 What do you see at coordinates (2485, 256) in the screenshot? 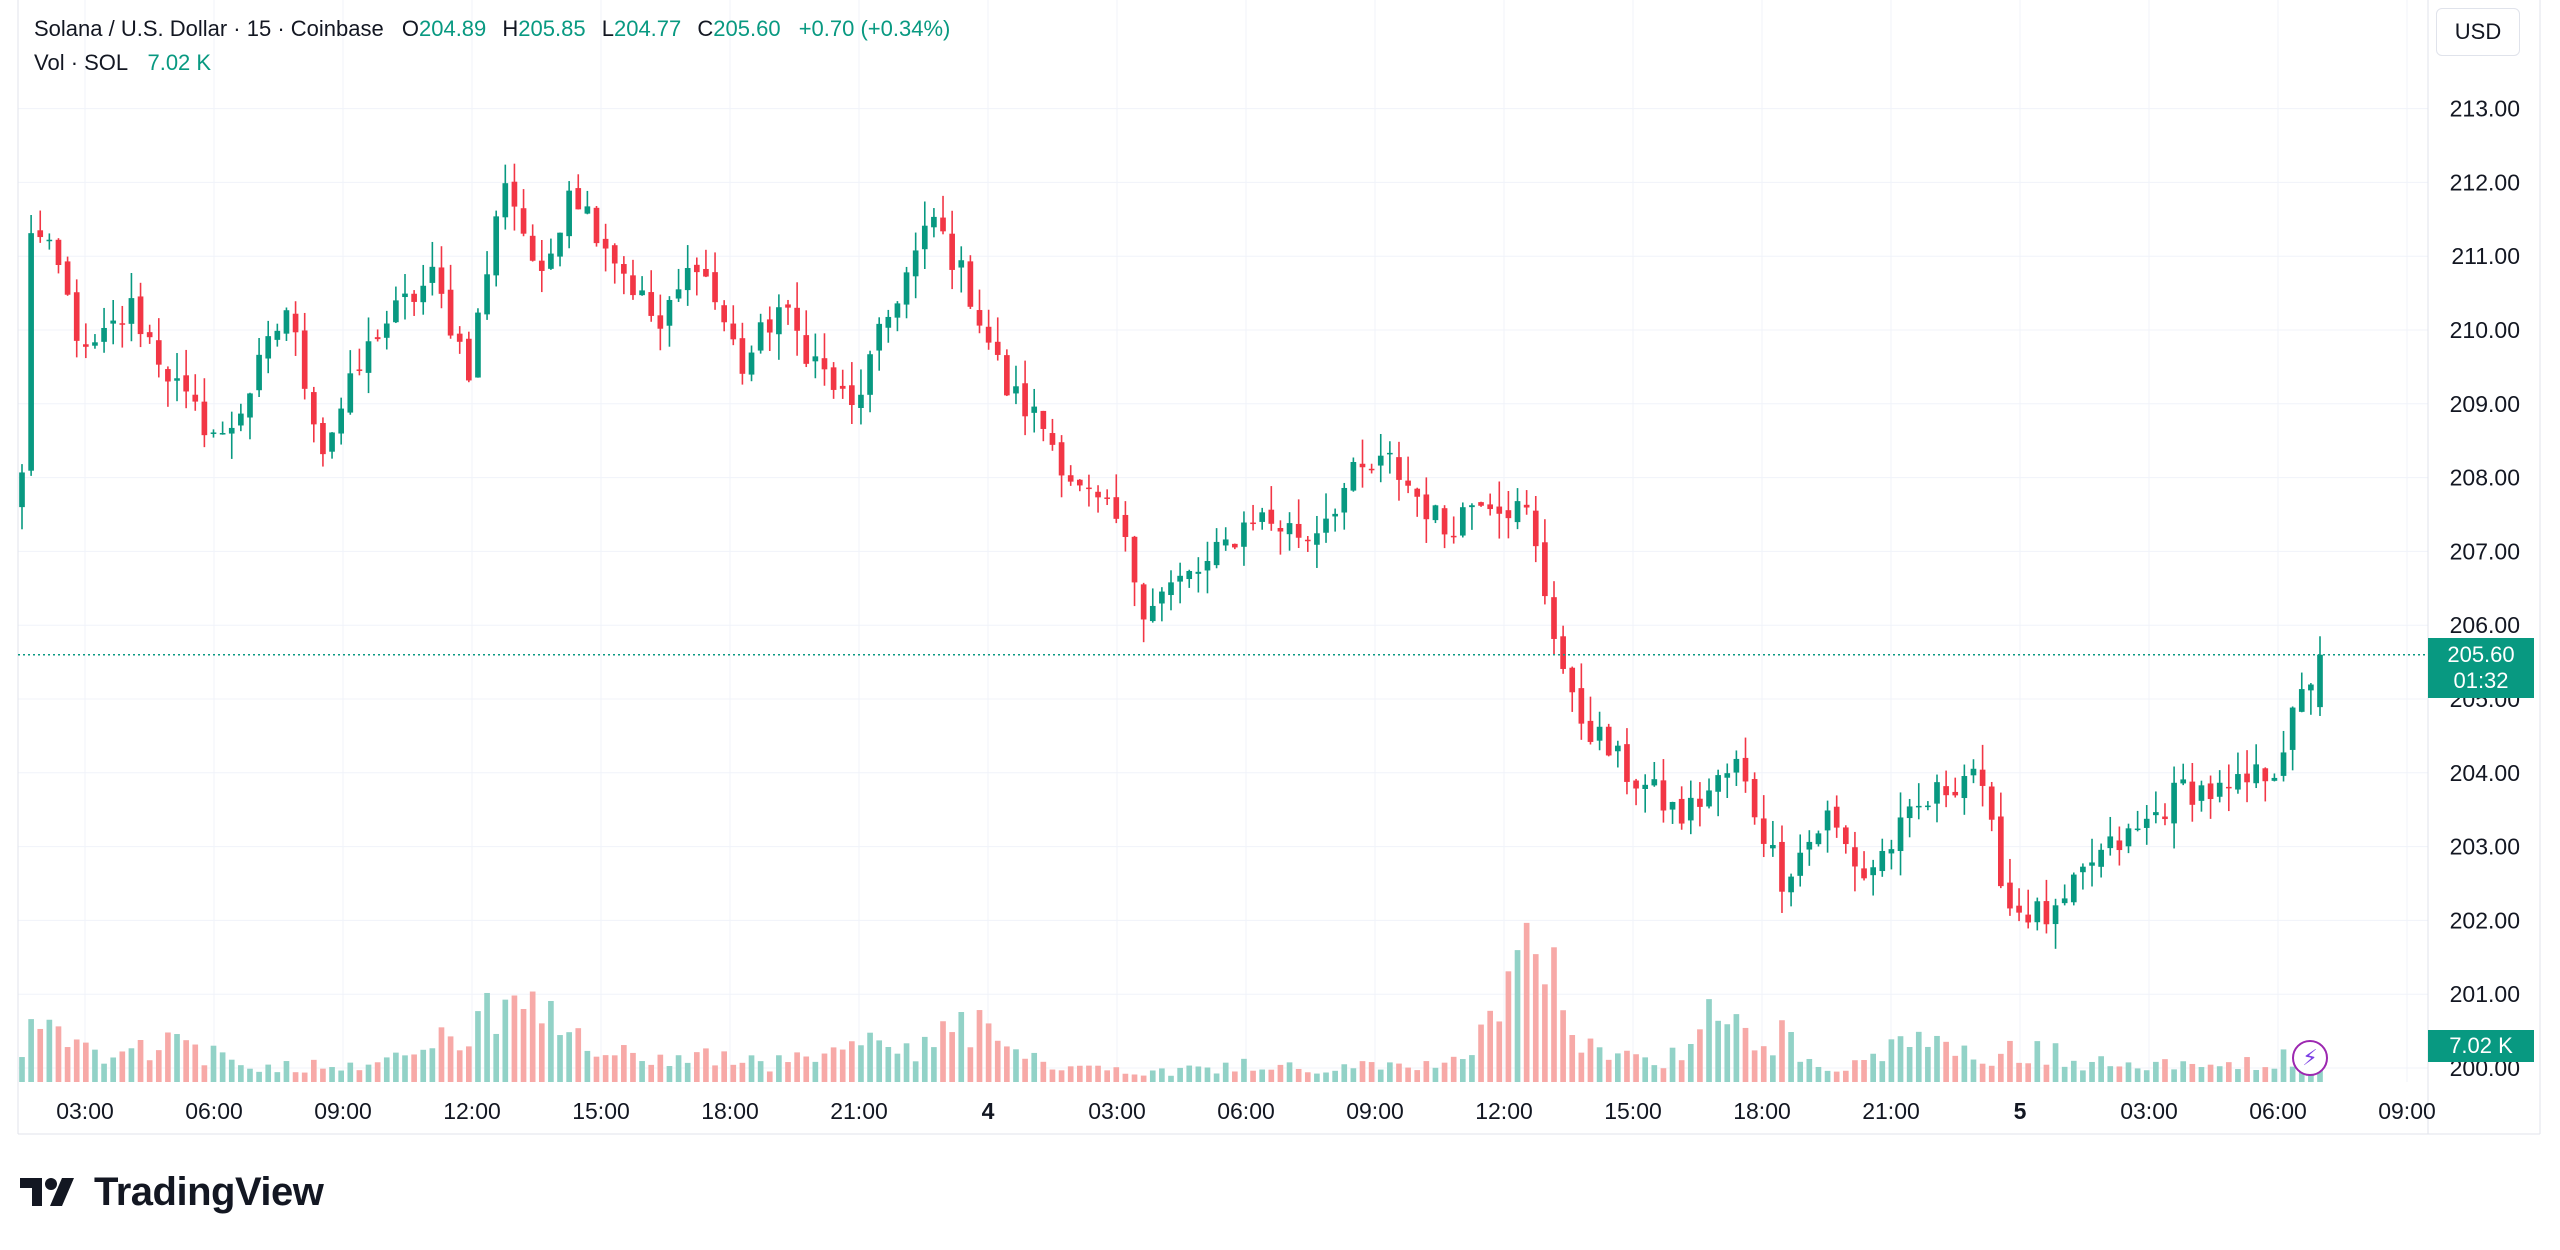
I see `price-tick-label: 211.00` at bounding box center [2485, 256].